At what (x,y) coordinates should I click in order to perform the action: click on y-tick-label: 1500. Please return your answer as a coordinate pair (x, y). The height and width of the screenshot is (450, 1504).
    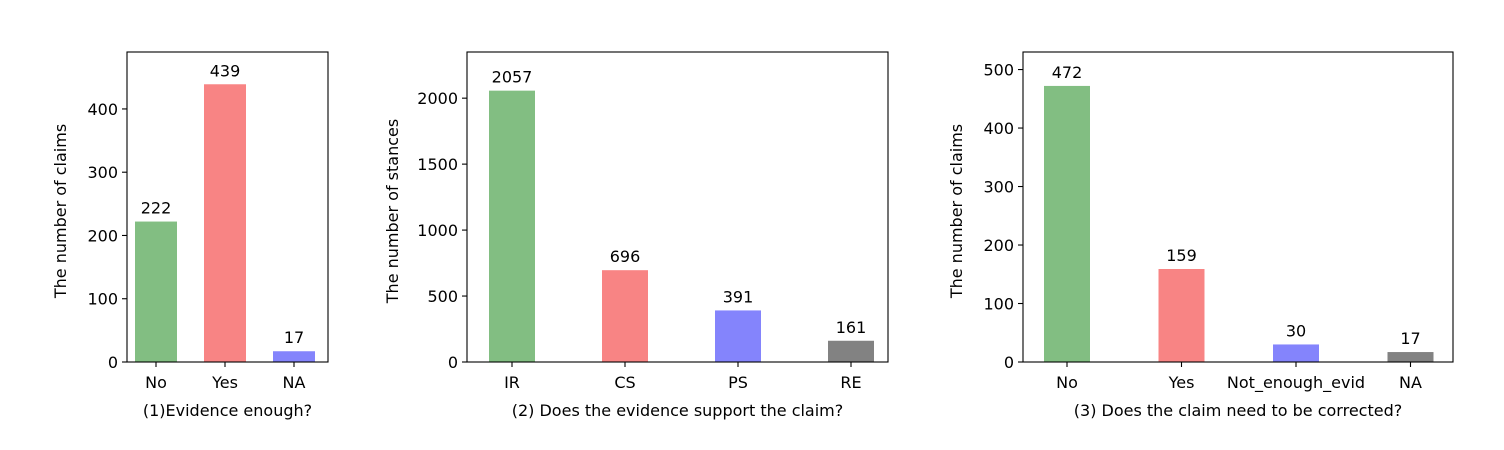
    Looking at the image, I should click on (437, 164).